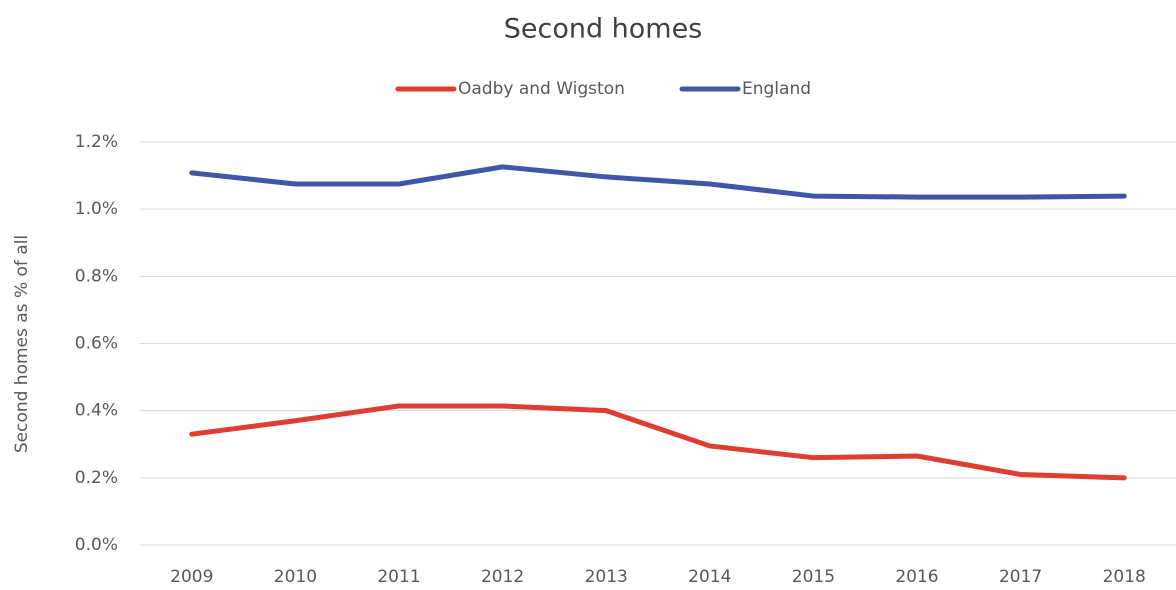 Image resolution: width=1176 pixels, height=590 pixels. Describe the element at coordinates (96, 411) in the screenshot. I see `y-tick-label: 0.4%` at that location.